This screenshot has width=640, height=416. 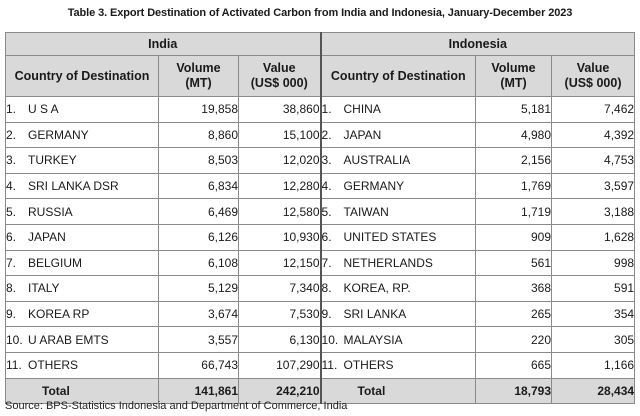 I want to click on indonesia-value-cell: 3,597, so click(x=593, y=186).